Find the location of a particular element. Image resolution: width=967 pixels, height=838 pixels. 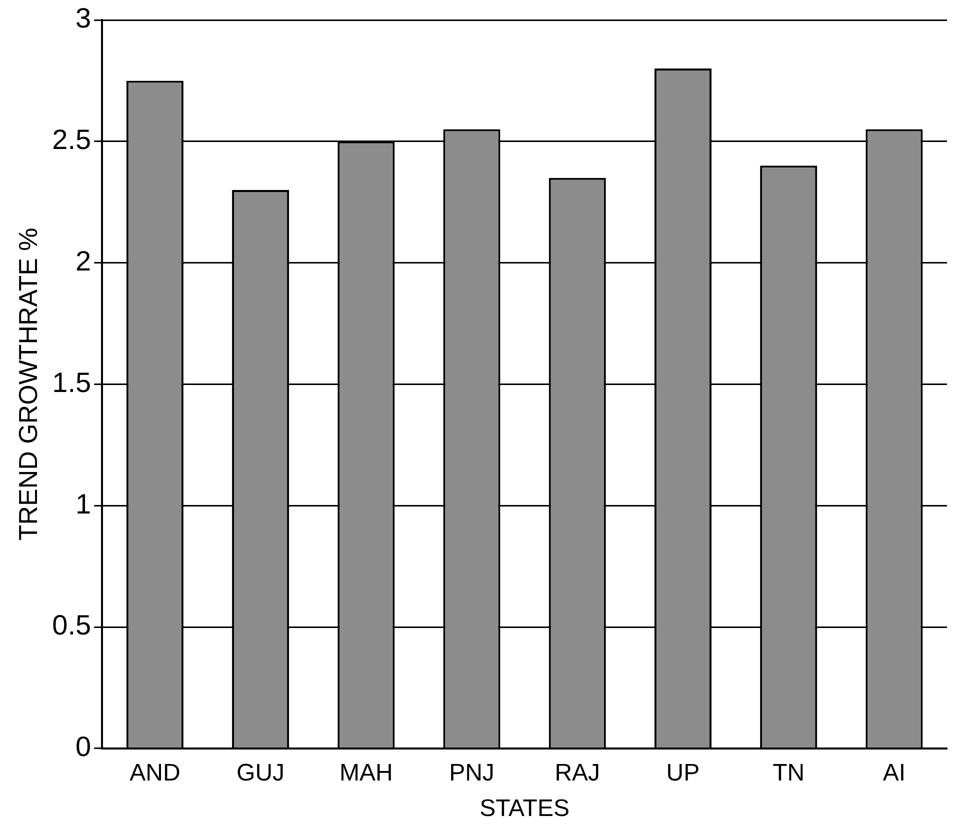

y-tick-label: 0.5 is located at coordinates (72, 625).